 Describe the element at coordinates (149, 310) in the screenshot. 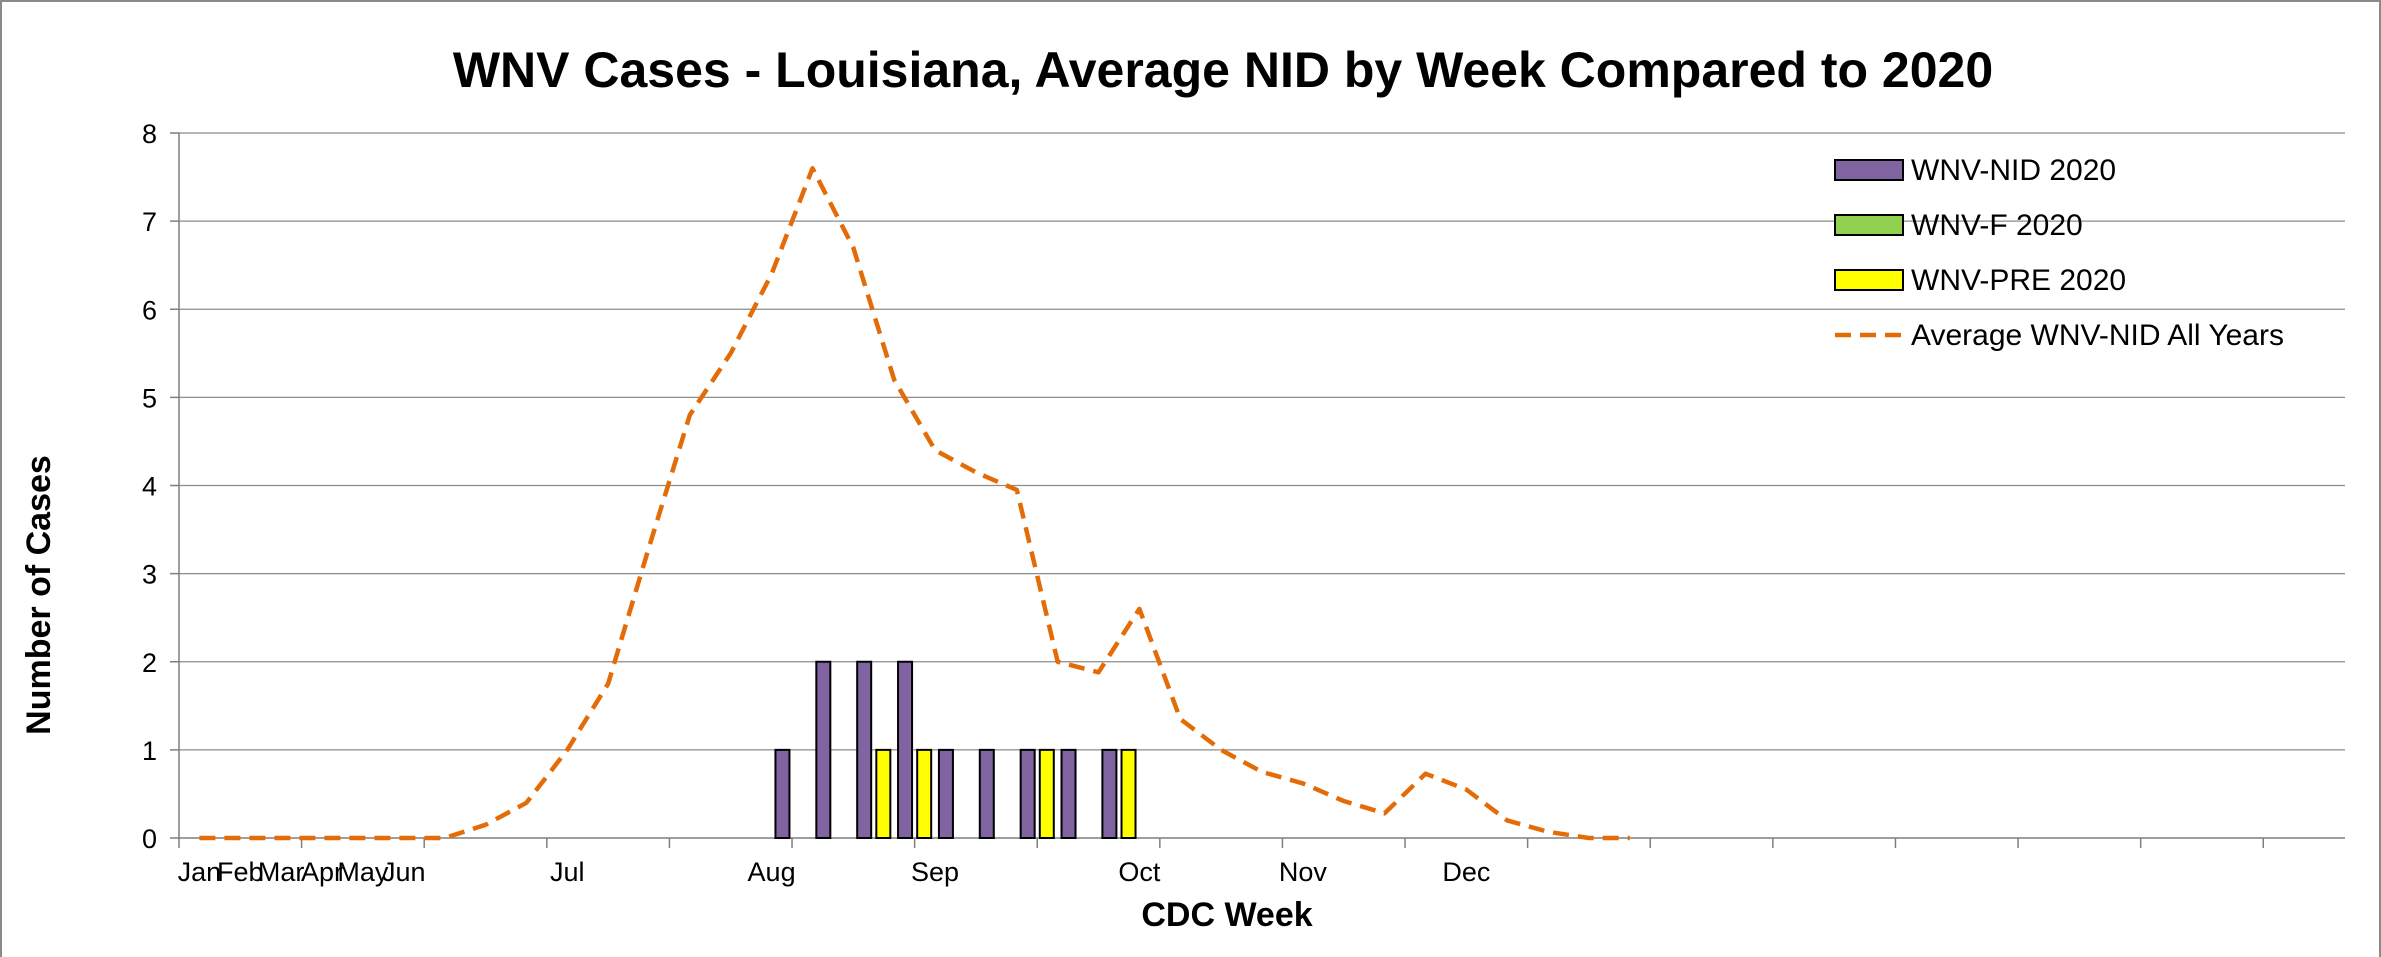

I see `y-tick-label: 6` at that location.